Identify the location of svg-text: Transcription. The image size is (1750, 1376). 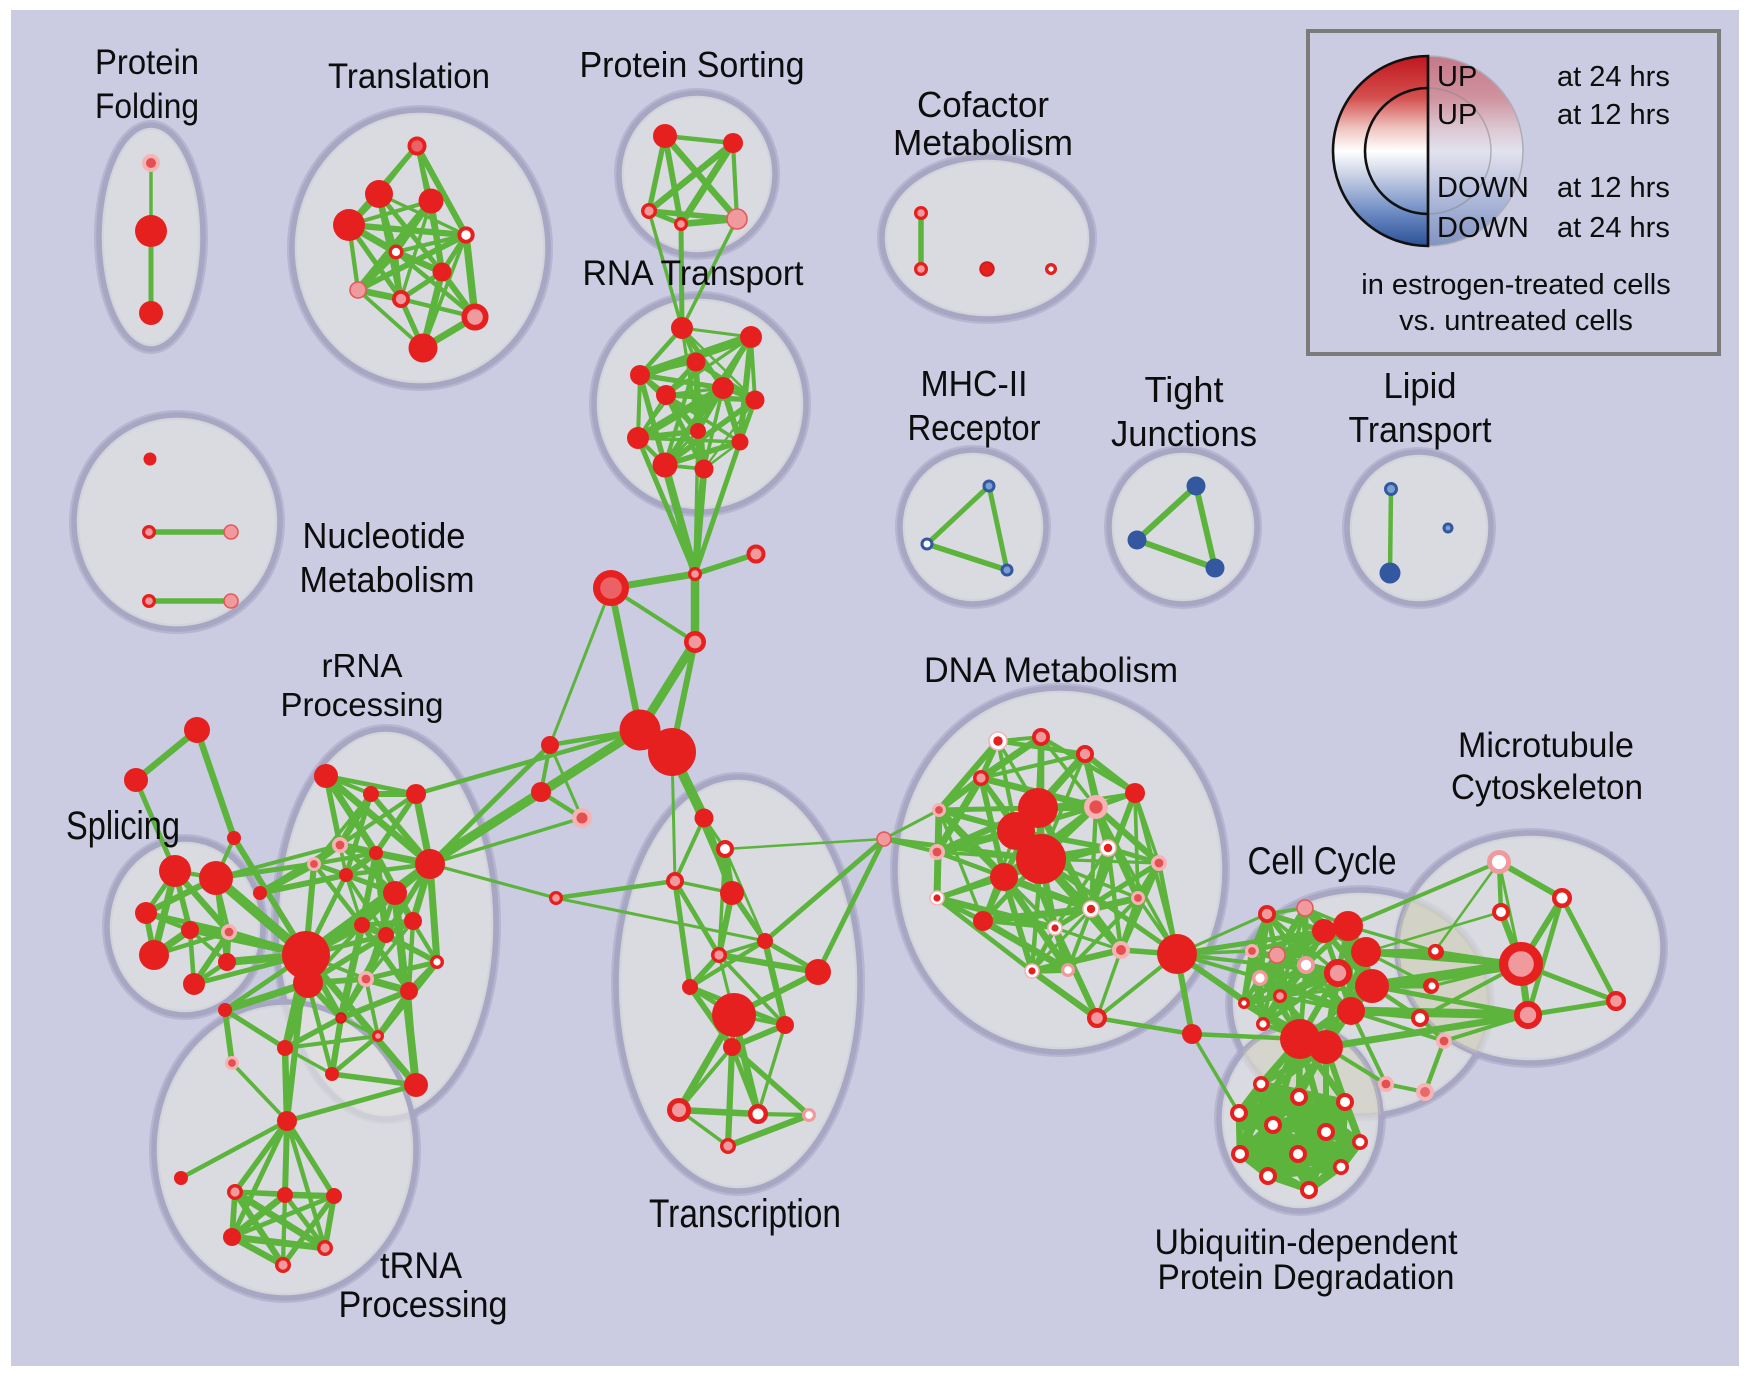
(745, 1214).